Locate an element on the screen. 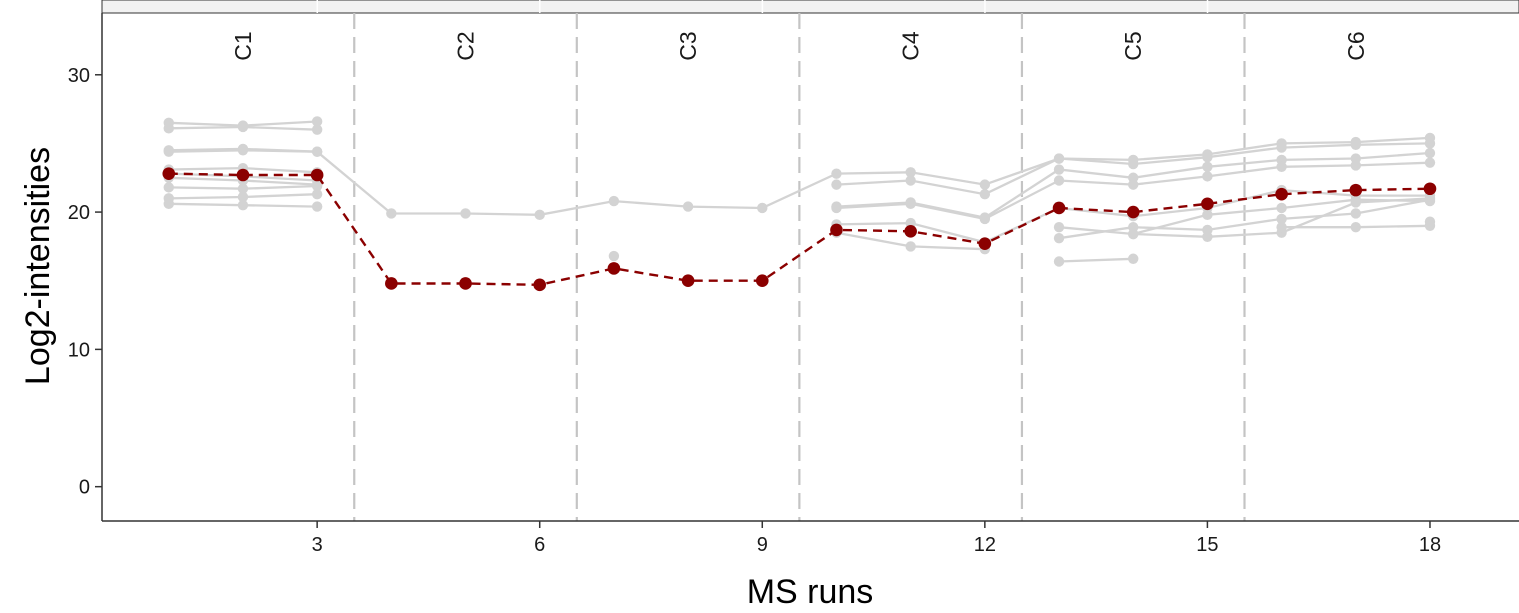  y-axis-title: Log2-intensities is located at coordinates (38, 266).